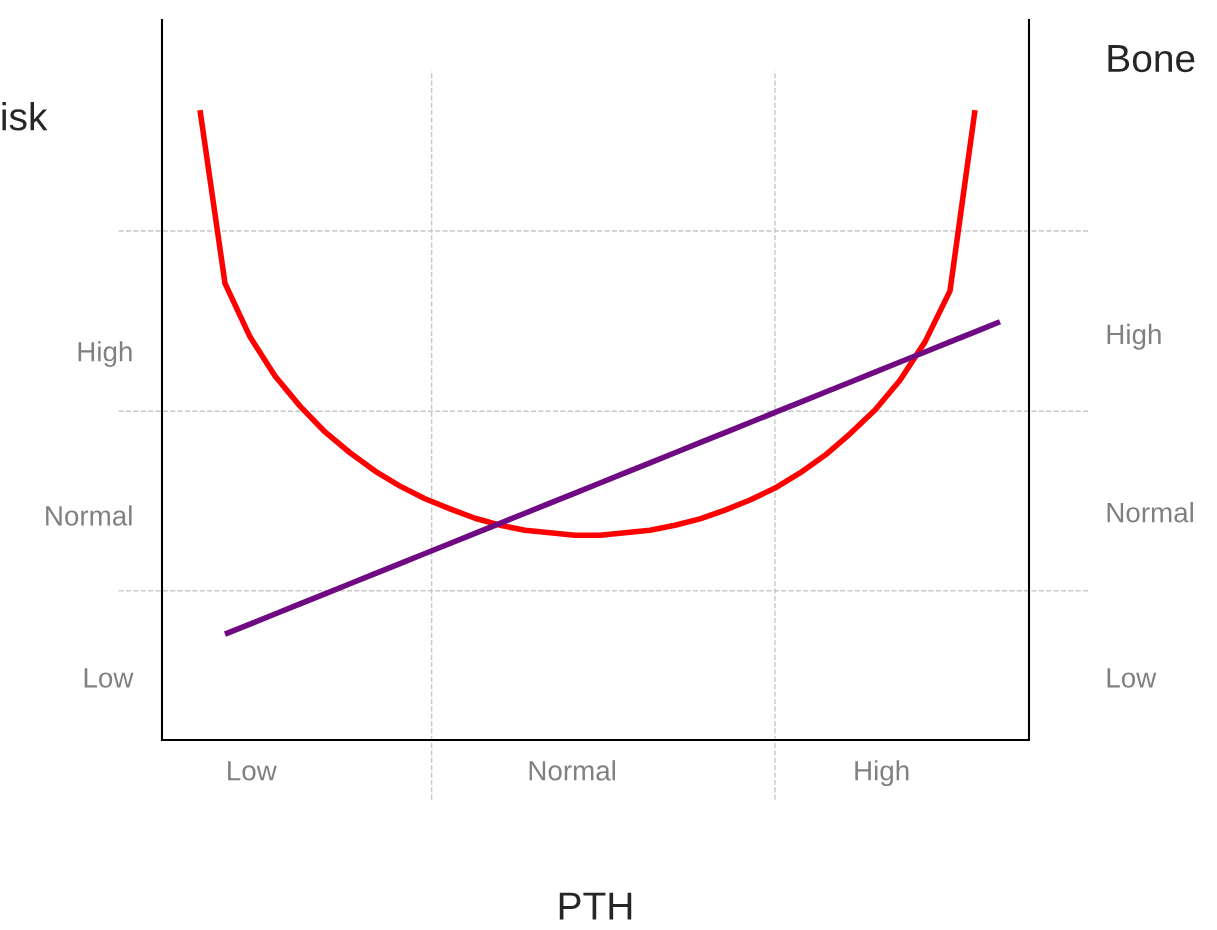  I want to click on y2-axis-title: Bone, so click(1151, 59).